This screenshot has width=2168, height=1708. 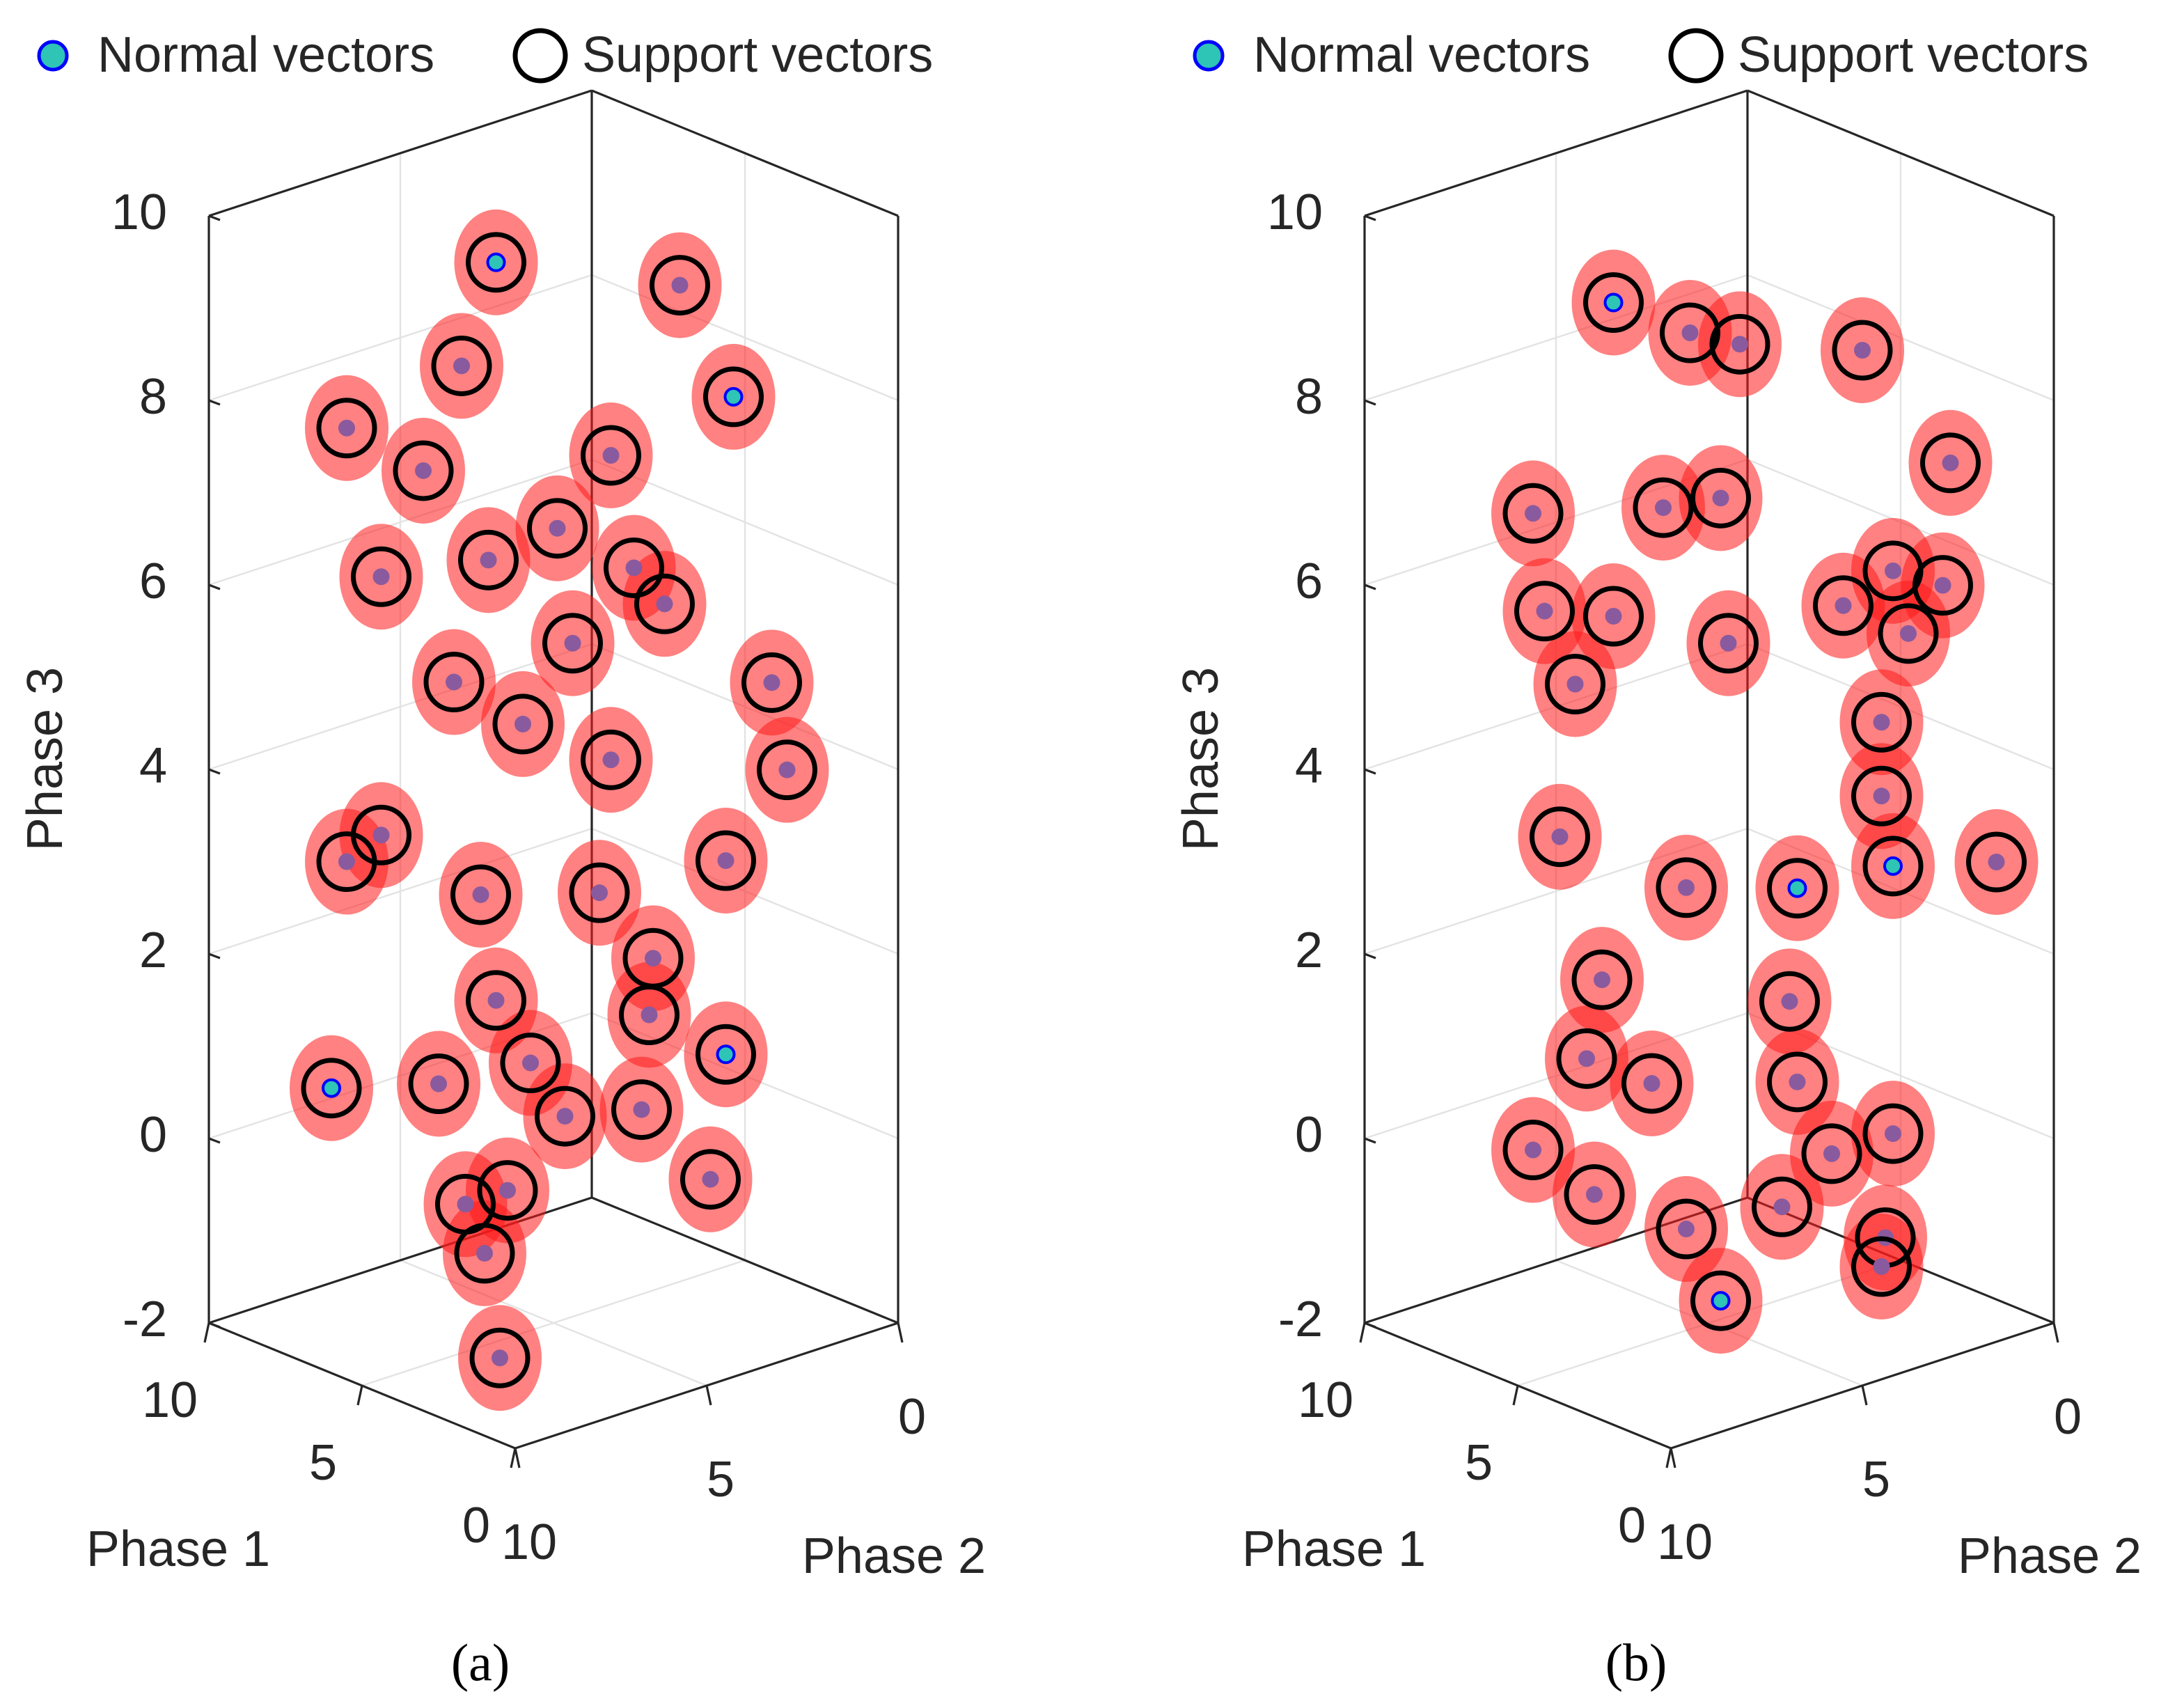 I want to click on z-tick-label: 6, so click(x=153, y=581).